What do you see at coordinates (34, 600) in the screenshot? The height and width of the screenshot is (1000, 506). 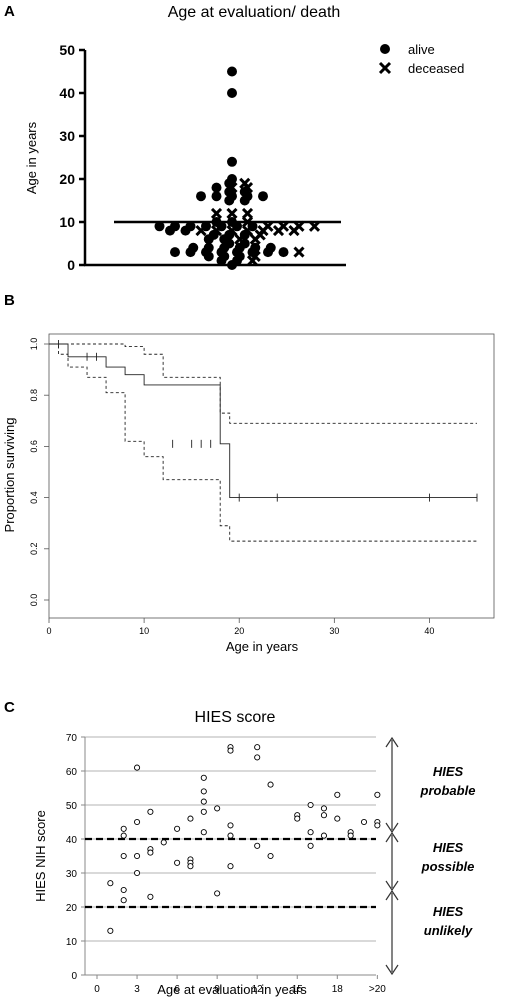 I see `panel-b-y-tick-label: 0.0` at bounding box center [34, 600].